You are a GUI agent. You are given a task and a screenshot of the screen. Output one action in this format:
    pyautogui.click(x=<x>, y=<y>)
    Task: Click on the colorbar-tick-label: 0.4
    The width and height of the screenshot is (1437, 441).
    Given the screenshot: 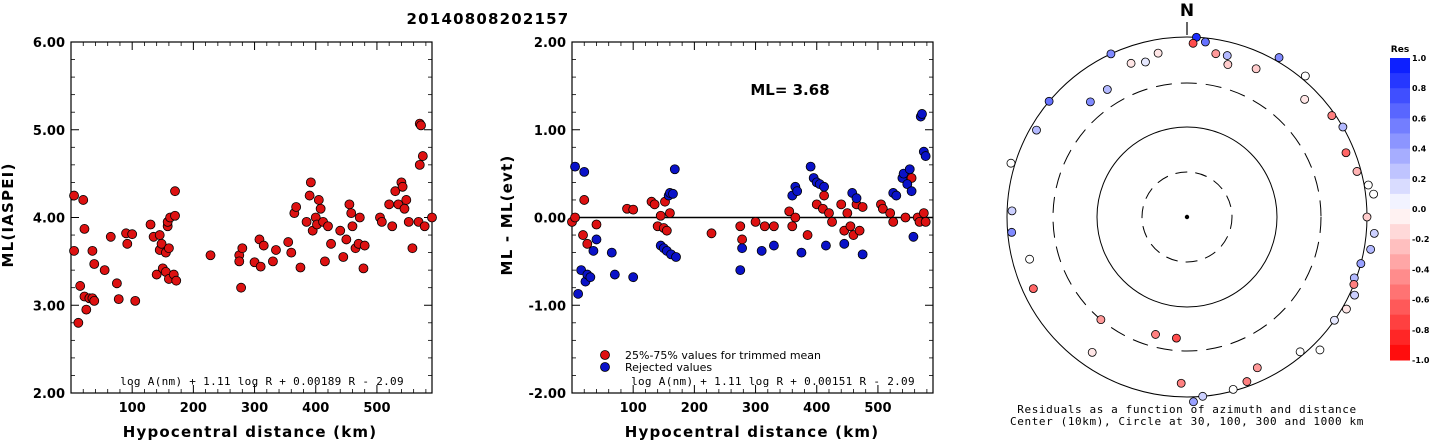 What is the action you would take?
    pyautogui.click(x=1419, y=149)
    